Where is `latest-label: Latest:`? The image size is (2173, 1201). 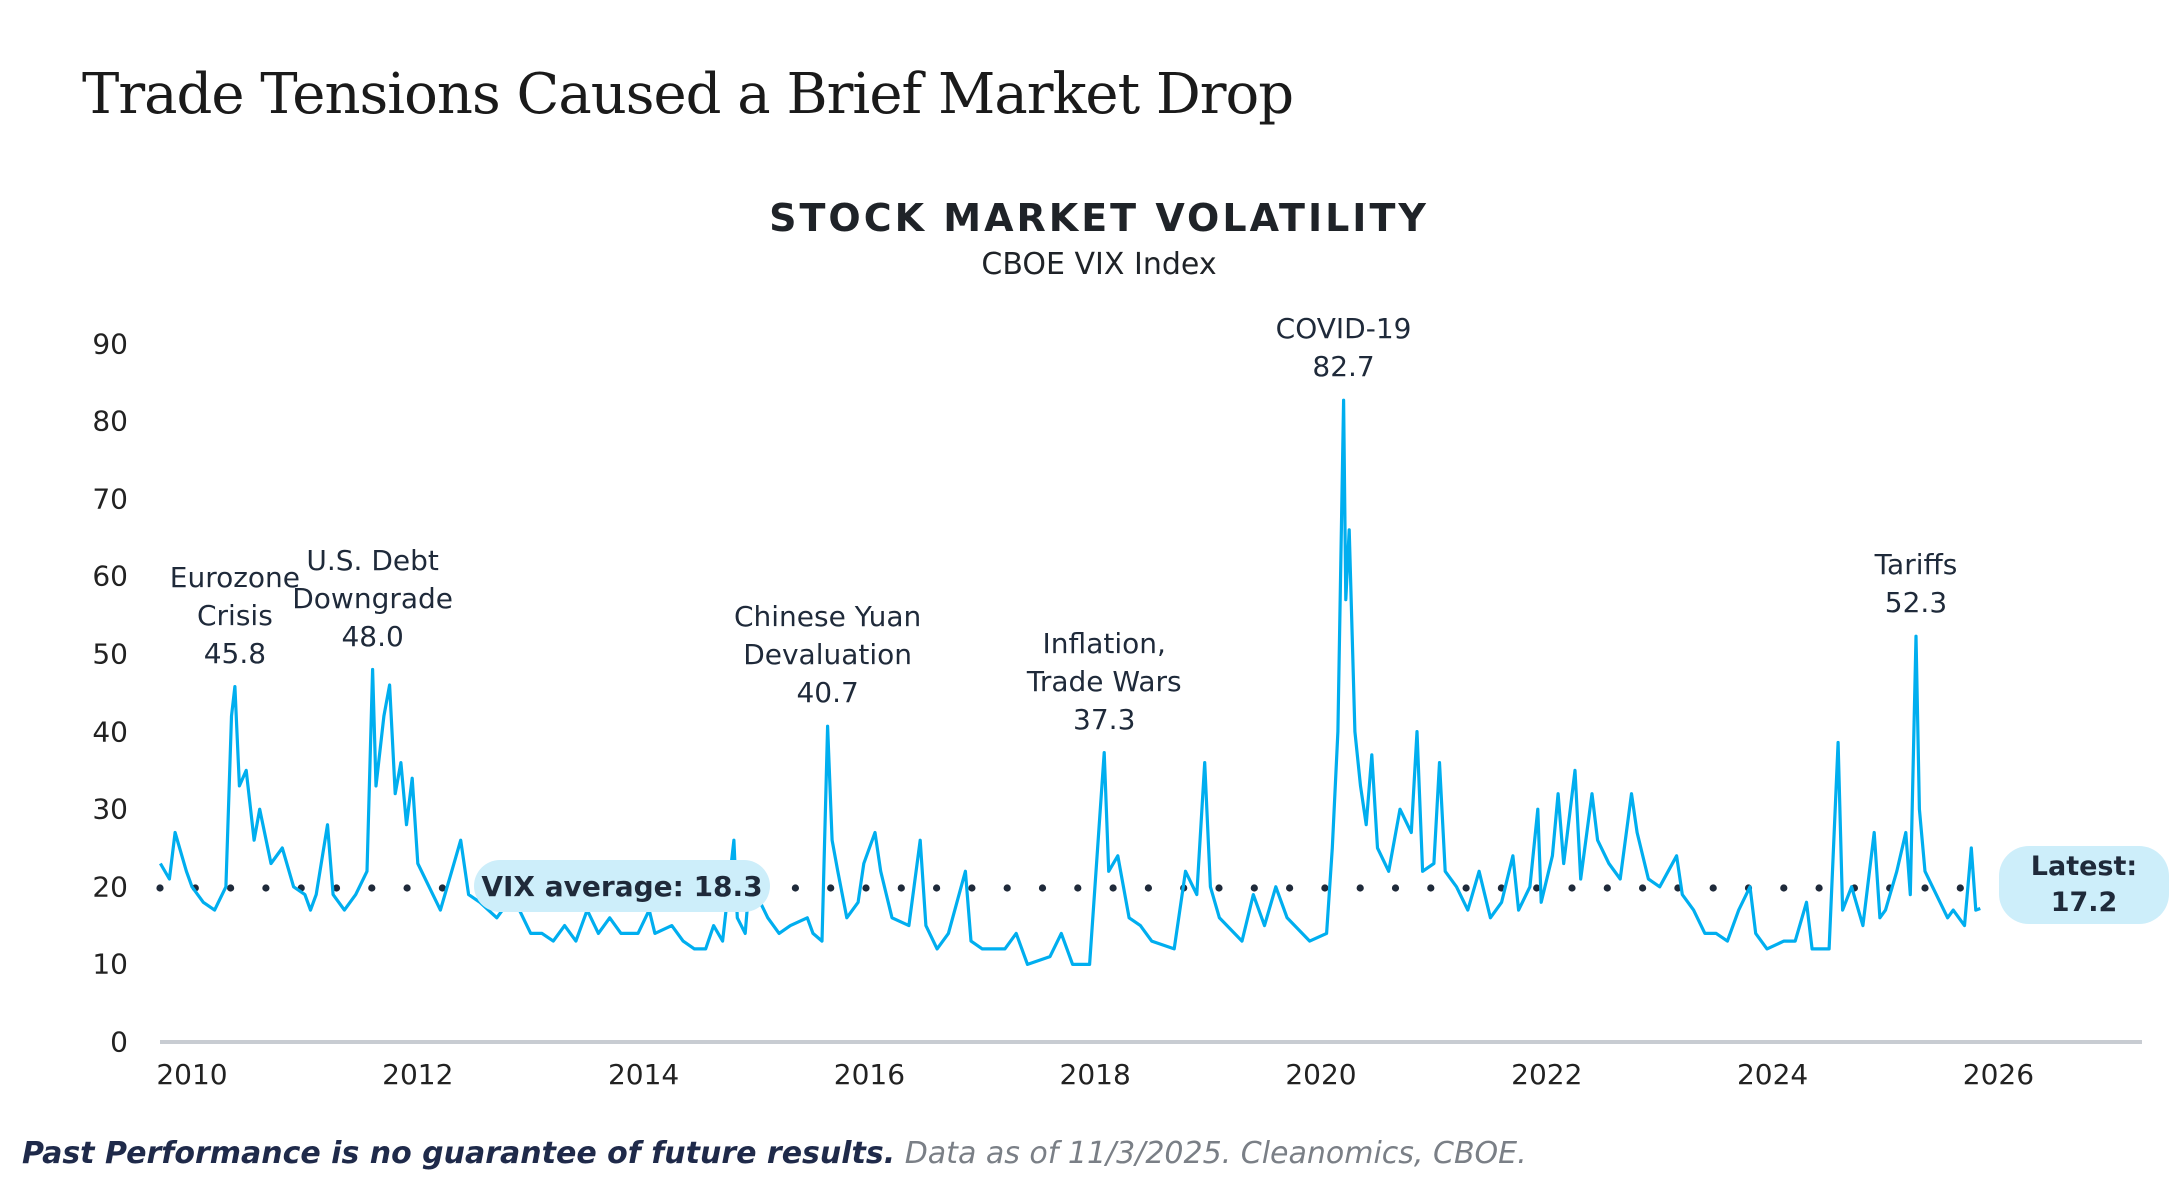
latest-label: Latest: is located at coordinates (2084, 866).